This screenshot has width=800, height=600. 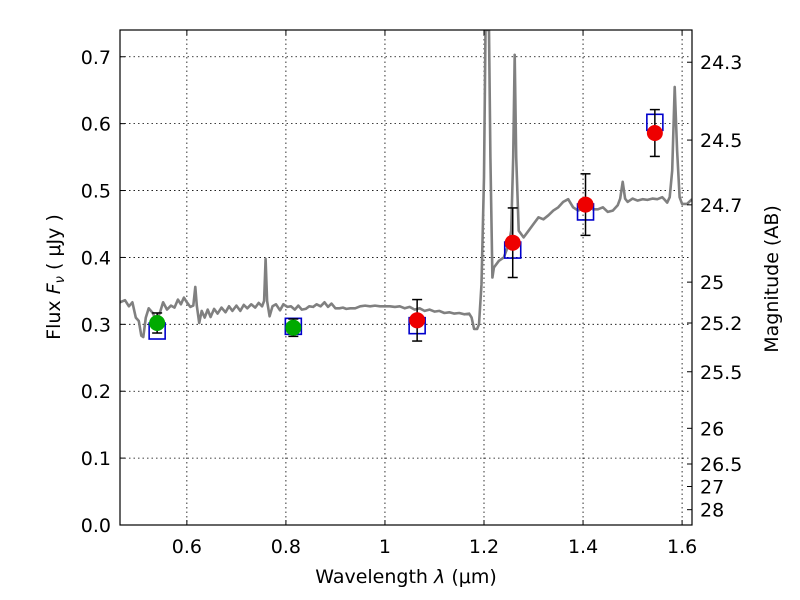 What do you see at coordinates (96, 192) in the screenshot?
I see `y-tick-label: 0.5` at bounding box center [96, 192].